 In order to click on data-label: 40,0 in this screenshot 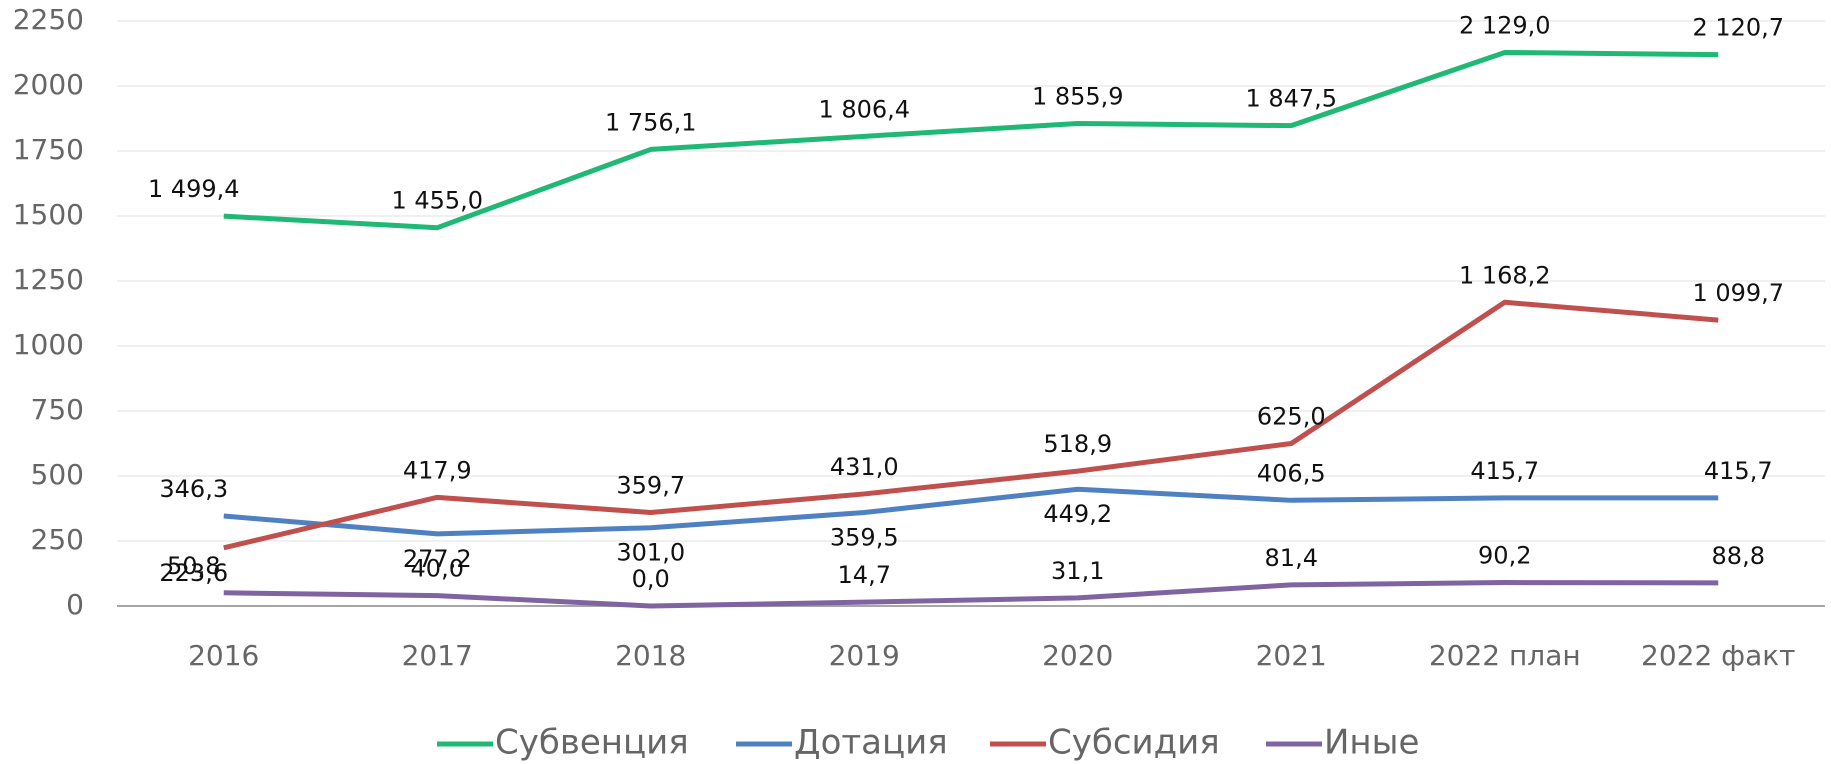, I will do `click(437, 569)`.